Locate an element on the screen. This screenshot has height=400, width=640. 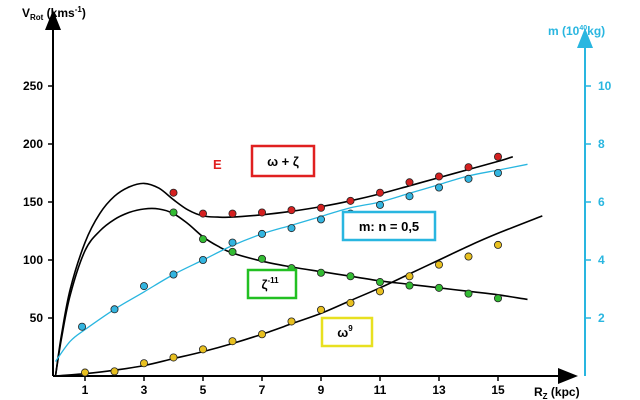
legend-box-m: m: n = 0,5 is located at coordinates (389, 226).